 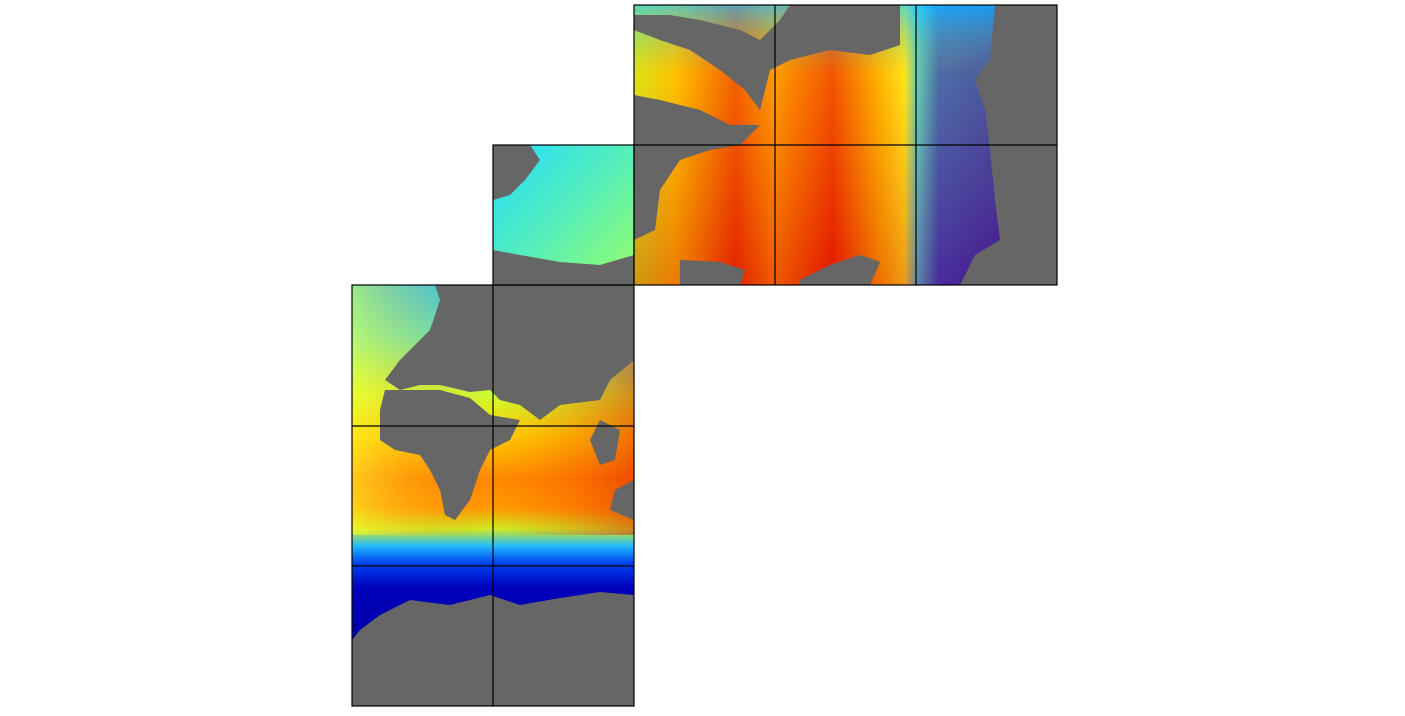 I want to click on tile-middle, so click(x=563, y=215).